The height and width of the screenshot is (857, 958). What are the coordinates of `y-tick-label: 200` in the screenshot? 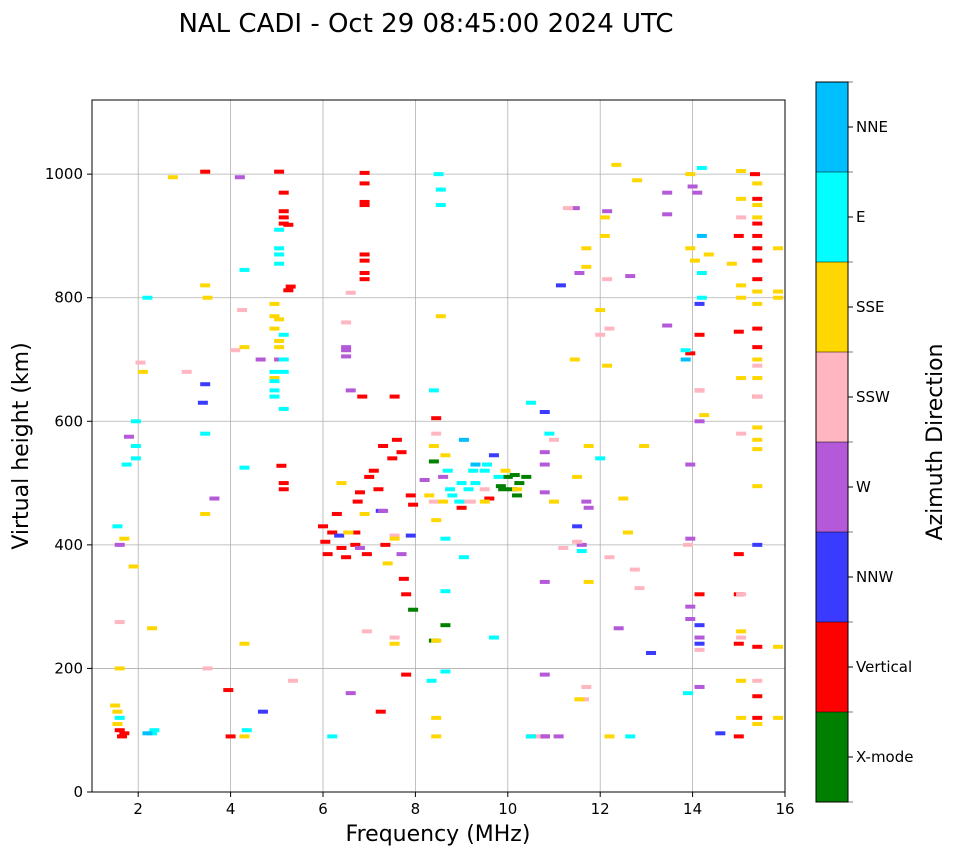 It's located at (68, 668).